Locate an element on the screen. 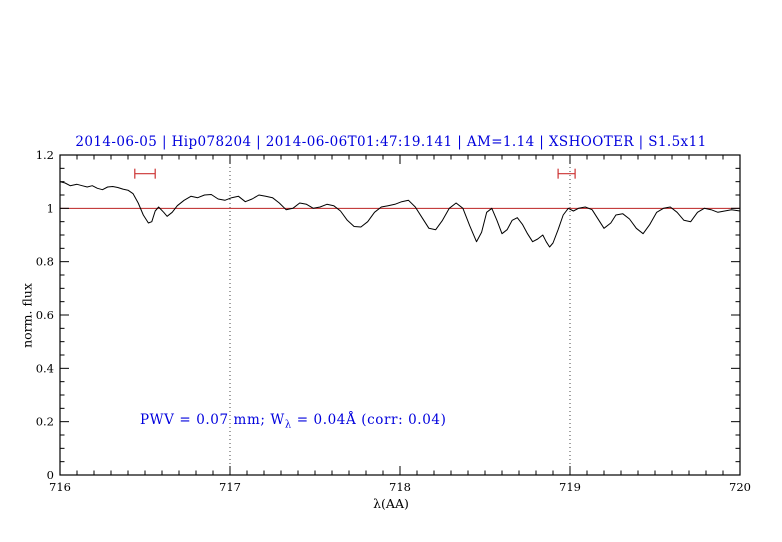 The height and width of the screenshot is (542, 782). y-tick-label: 0.2 is located at coordinates (45, 422).